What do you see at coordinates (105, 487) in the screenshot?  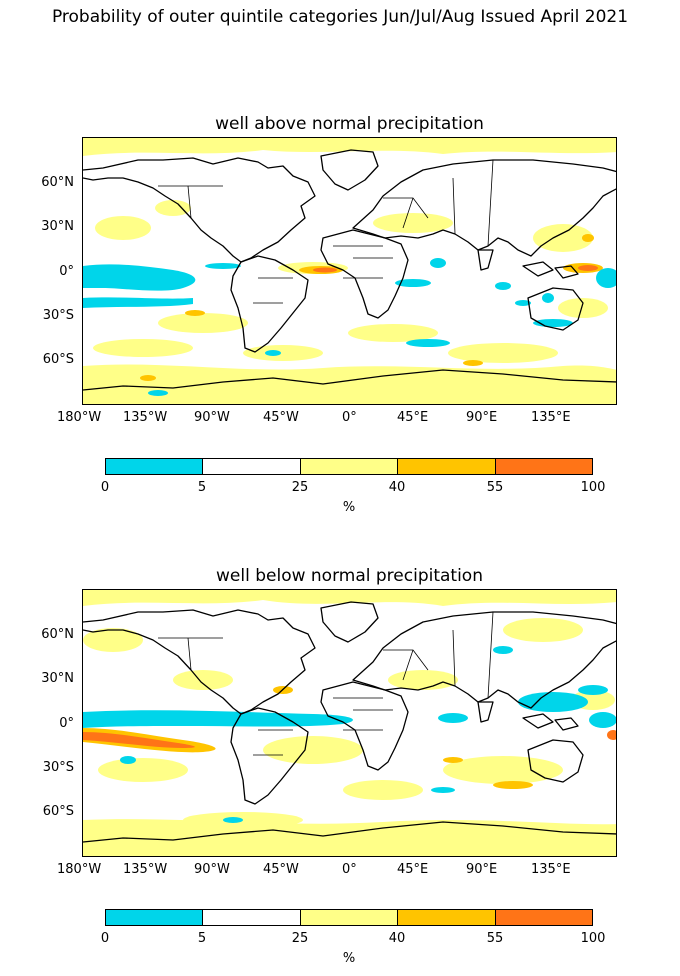 I see `colorbar-1-label-0: 0` at bounding box center [105, 487].